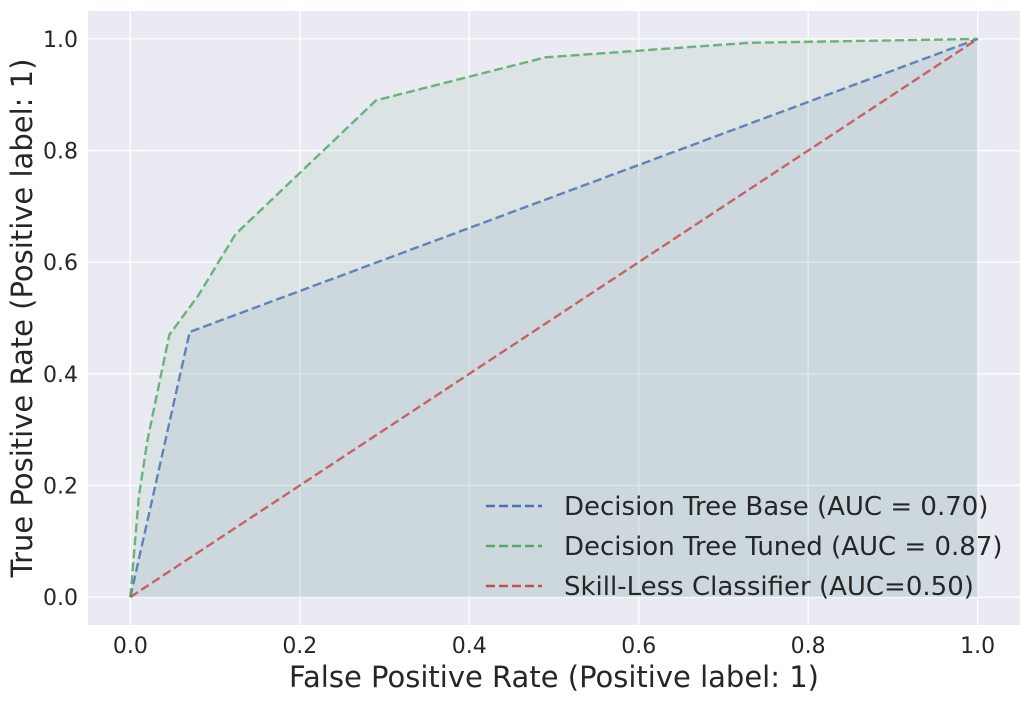 This screenshot has width=1027, height=702. Describe the element at coordinates (130, 646) in the screenshot. I see `x-tick-label-0: 0.0` at that location.